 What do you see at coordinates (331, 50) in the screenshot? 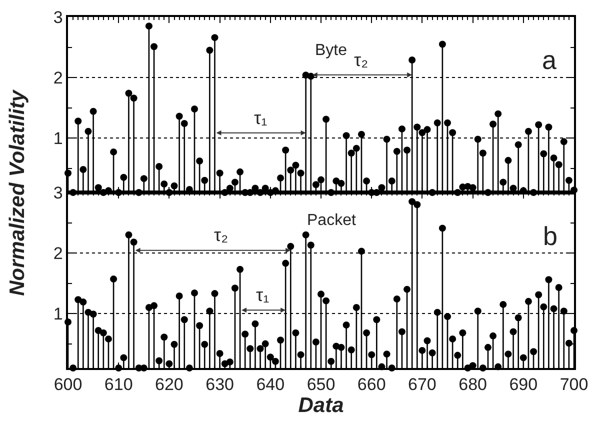
I see `annotation: Byte` at bounding box center [331, 50].